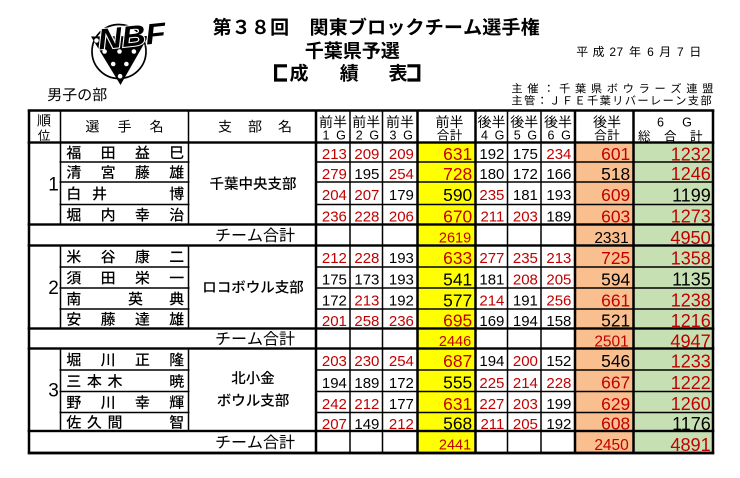  What do you see at coordinates (457, 361) in the screenshot?
I see `svg-text: 687` at bounding box center [457, 361].